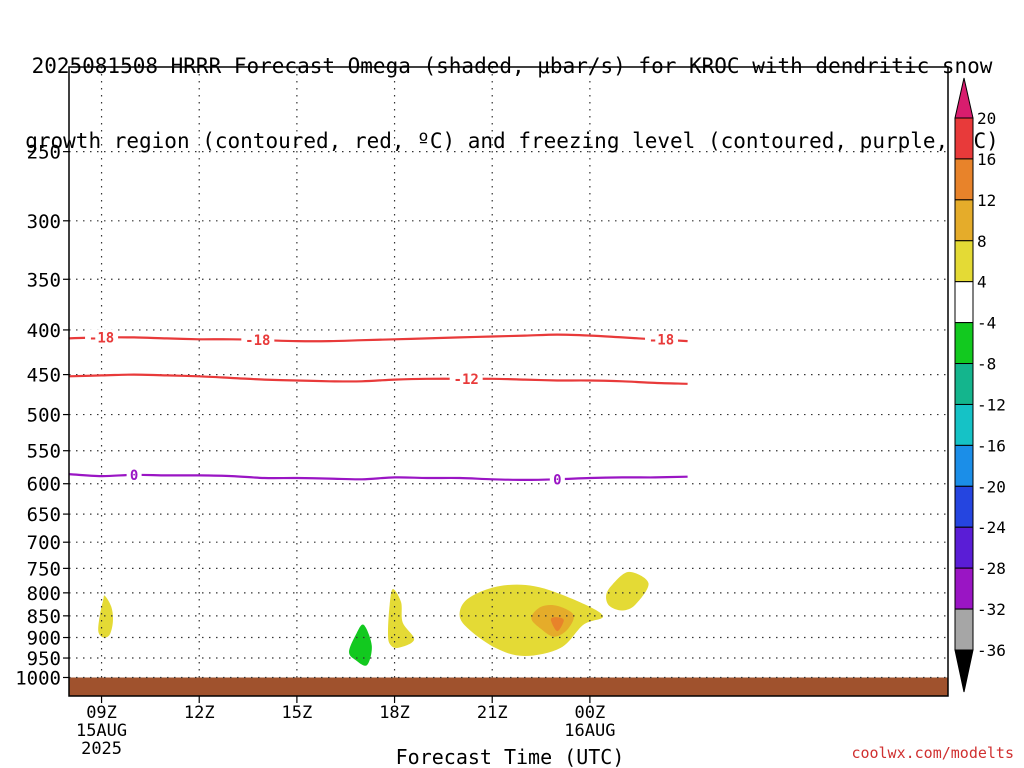 The height and width of the screenshot is (768, 1024). What do you see at coordinates (101, 749) in the screenshot?
I see `x-tick-year-09Z: 2025` at bounding box center [101, 749].